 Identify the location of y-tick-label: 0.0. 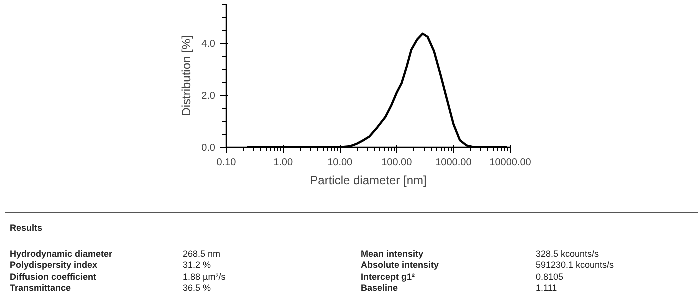
(209, 148).